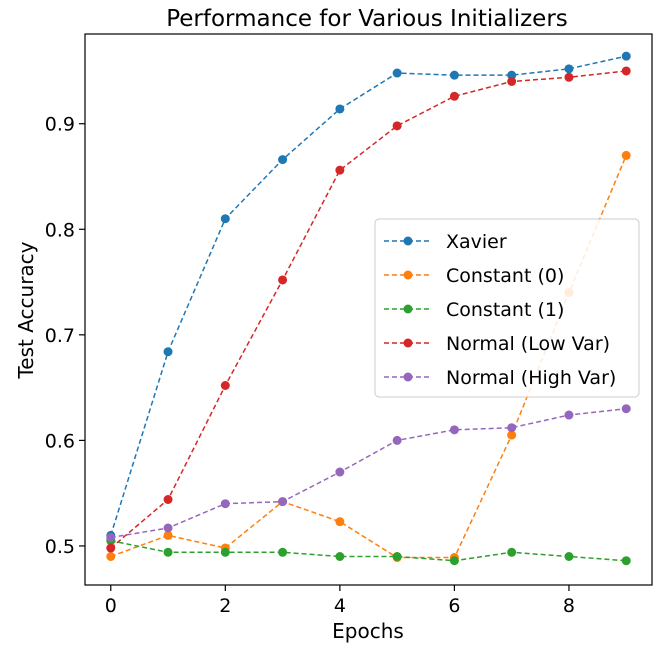 The height and width of the screenshot is (651, 662). What do you see at coordinates (60, 547) in the screenshot?
I see `y-tick-label: 0.5` at bounding box center [60, 547].